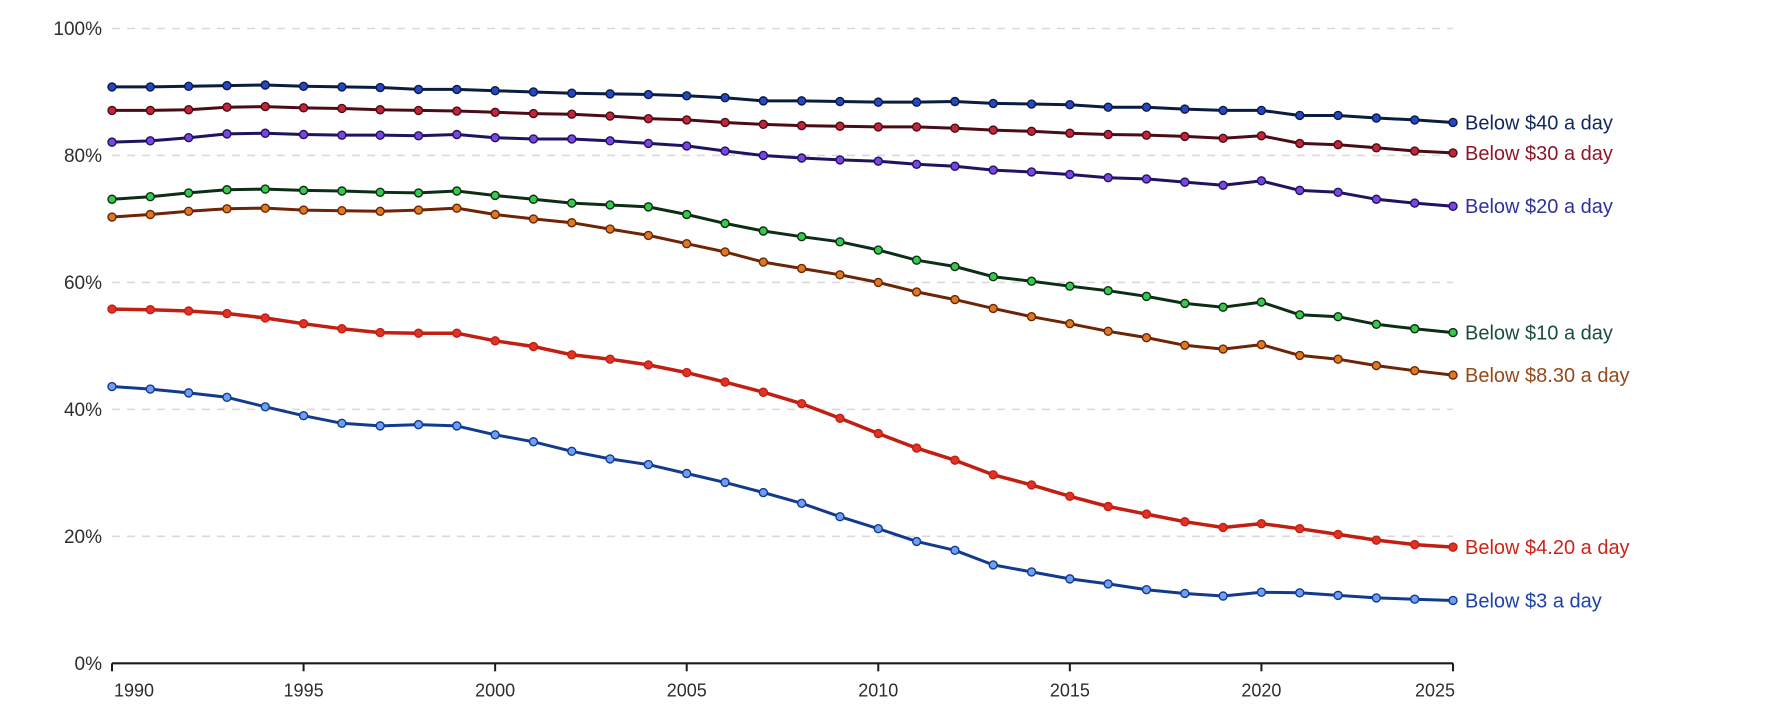  I want to click on data-point-below-40-a-day-2025, so click(1453, 122).